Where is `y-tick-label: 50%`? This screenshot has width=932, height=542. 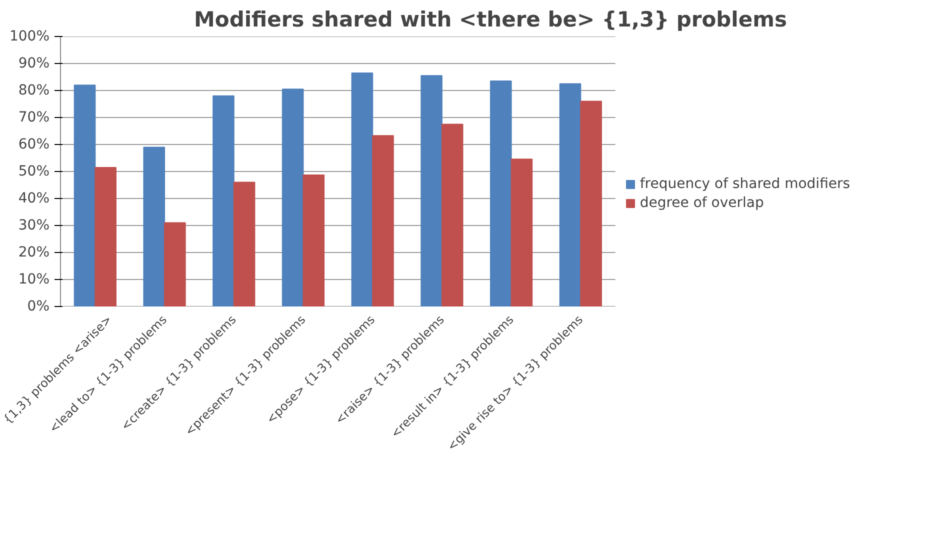 y-tick-label: 50% is located at coordinates (34, 172).